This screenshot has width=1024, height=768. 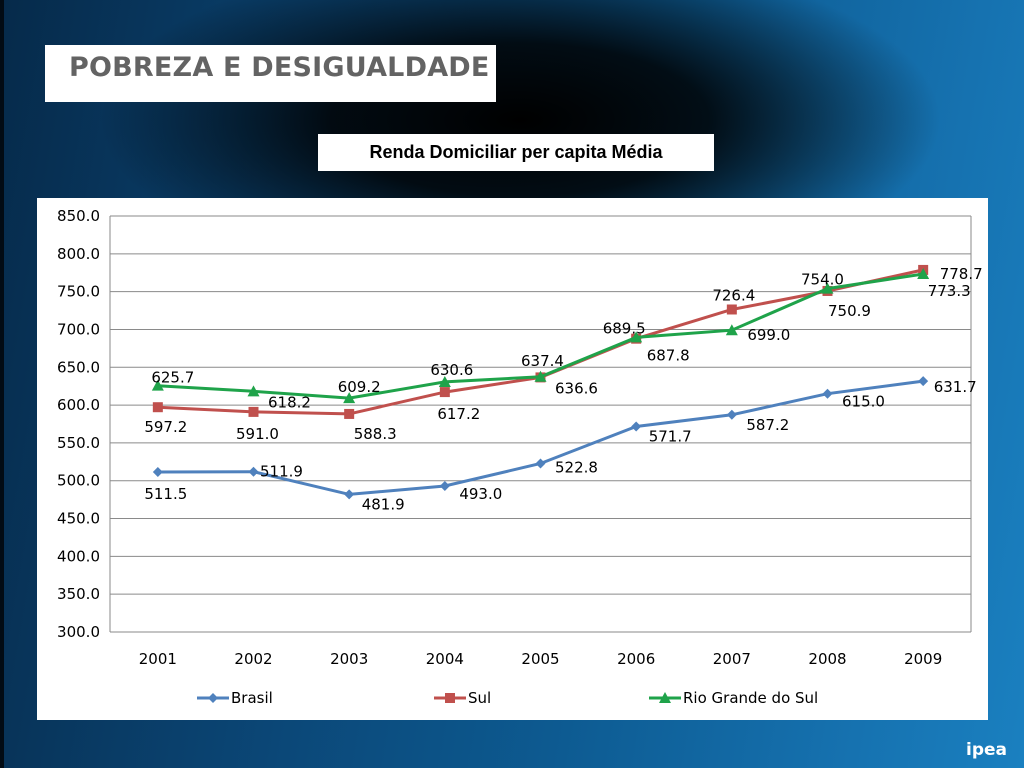 I want to click on legend-label-rio-grande-do-sul: Rio Grande do Sul, so click(x=751, y=698).